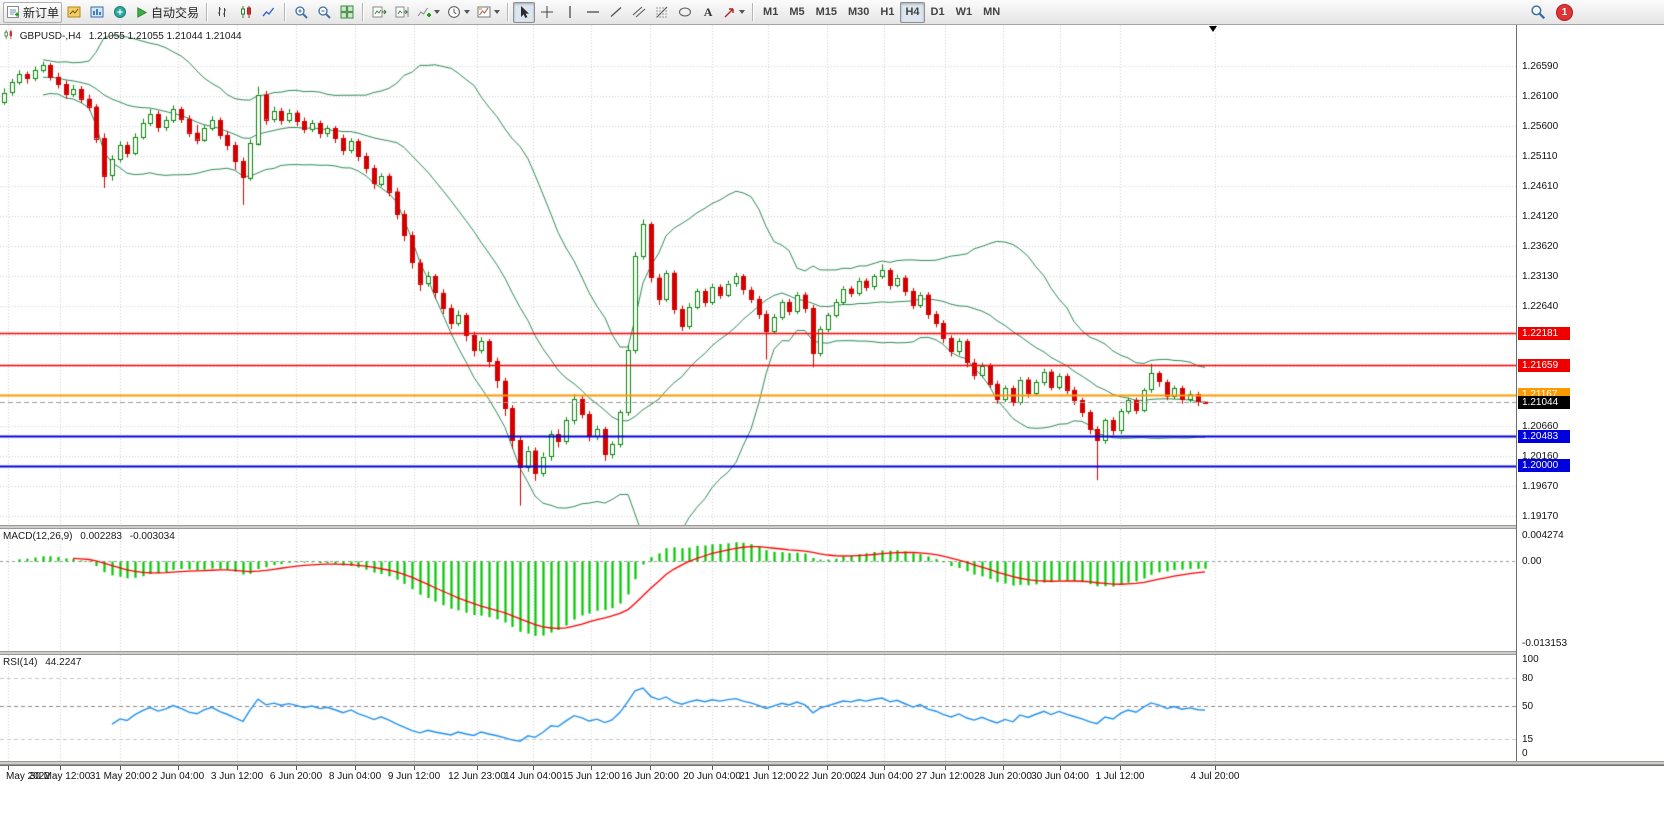 This screenshot has height=832, width=1664. I want to click on crosshair-tool-button, so click(547, 12).